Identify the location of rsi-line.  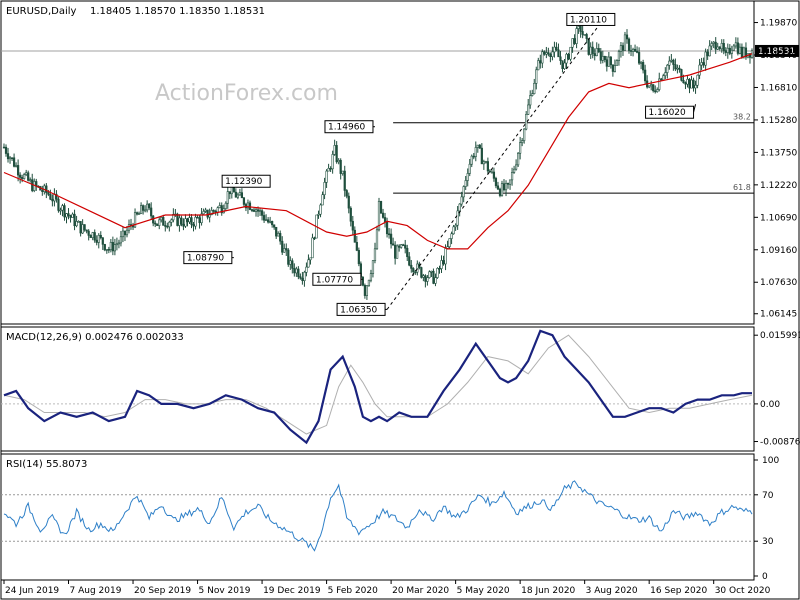
(378, 516).